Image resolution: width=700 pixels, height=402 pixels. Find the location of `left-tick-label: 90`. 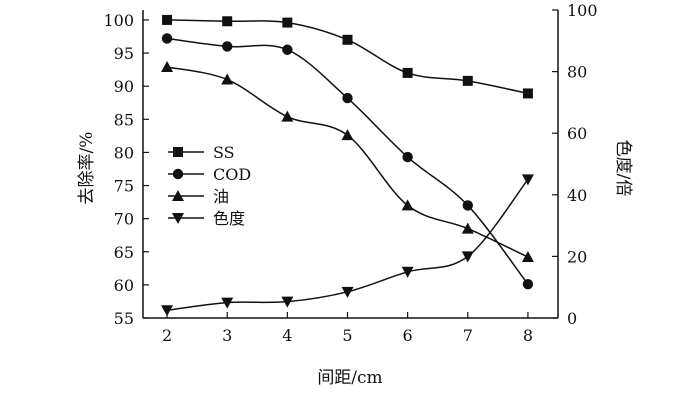

left-tick-label: 90 is located at coordinates (124, 86).